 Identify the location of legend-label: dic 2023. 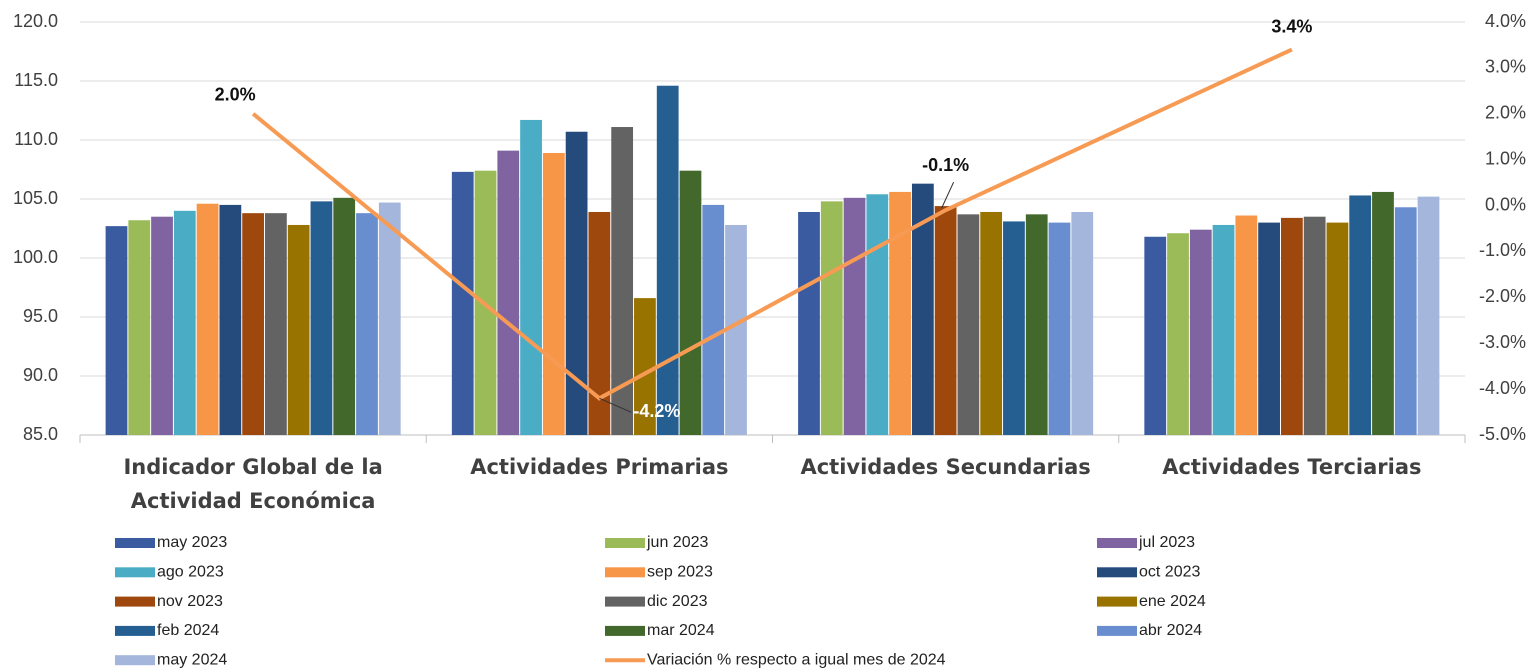
(677, 601).